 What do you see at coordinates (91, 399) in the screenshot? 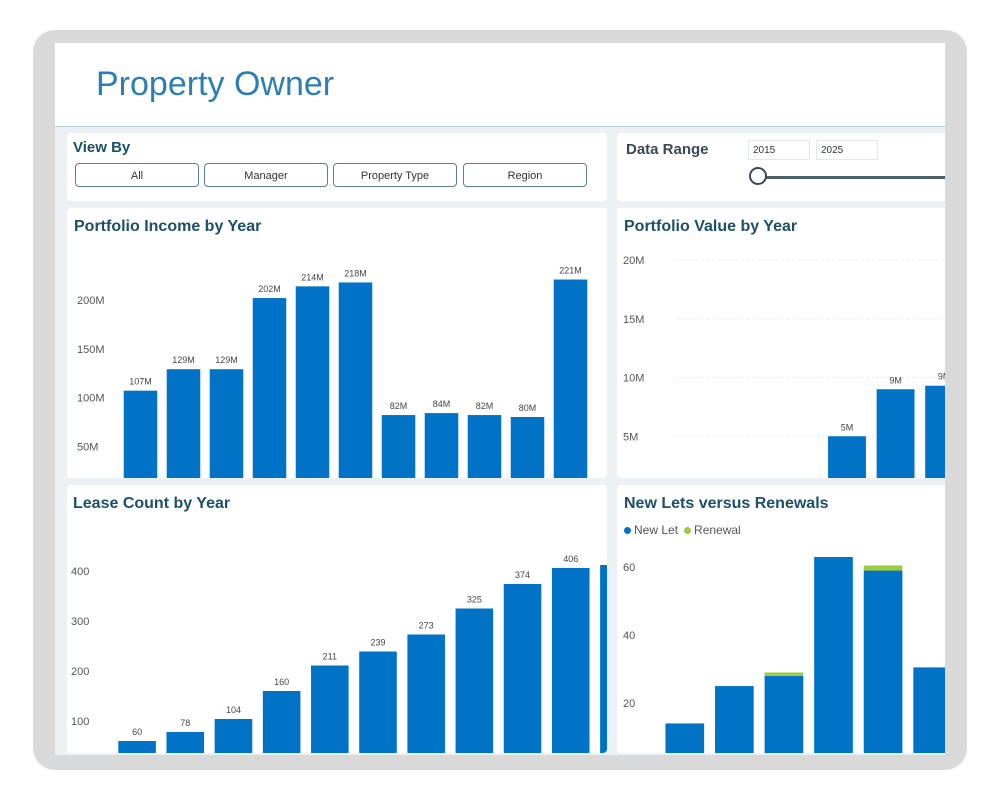
I see `y-tick-label: 100M` at bounding box center [91, 399].